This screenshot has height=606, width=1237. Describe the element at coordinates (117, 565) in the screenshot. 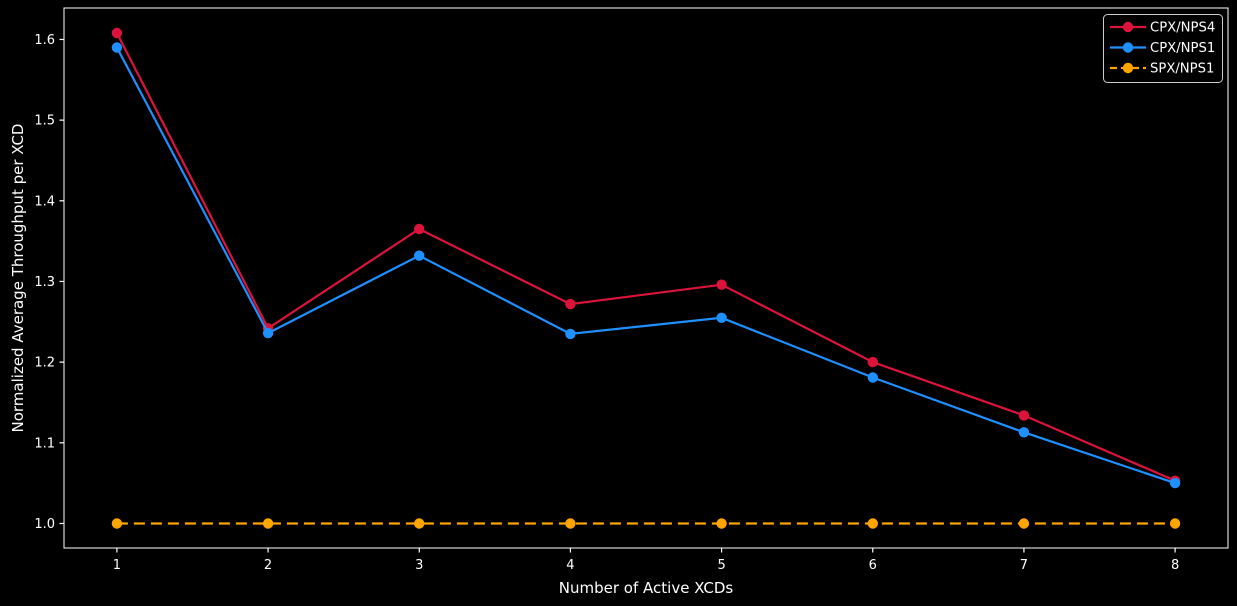

I see `x-tick-label: 1` at that location.